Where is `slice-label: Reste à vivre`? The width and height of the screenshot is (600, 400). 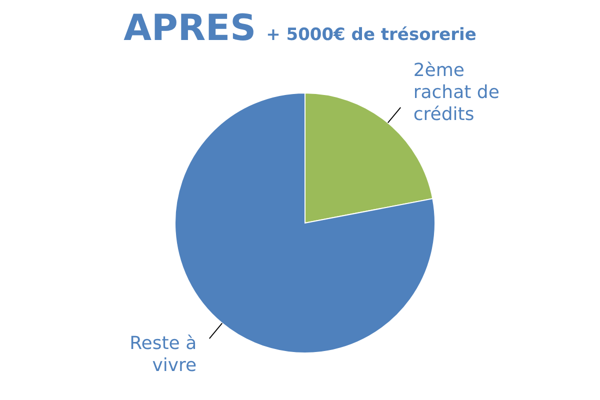
slice-label: Reste à vivre is located at coordinates (163, 354).